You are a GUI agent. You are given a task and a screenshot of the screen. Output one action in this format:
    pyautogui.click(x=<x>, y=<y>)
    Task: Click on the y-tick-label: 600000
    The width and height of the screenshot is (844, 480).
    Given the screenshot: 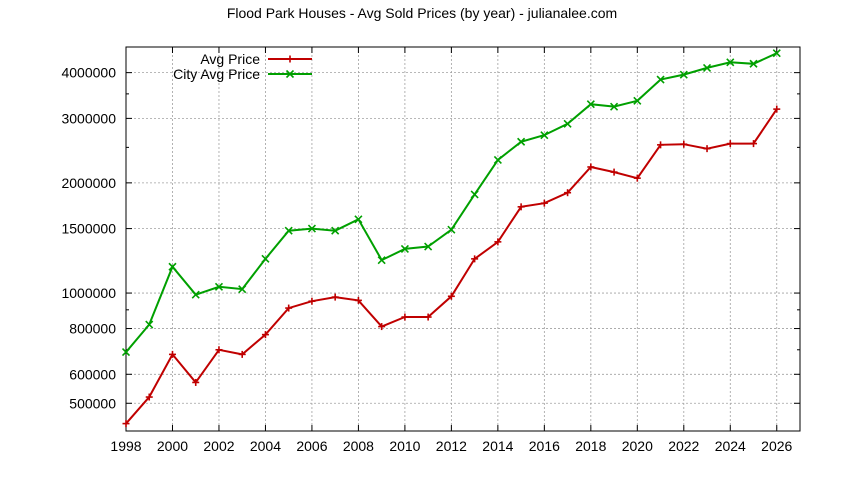 What is the action you would take?
    pyautogui.click(x=92, y=374)
    